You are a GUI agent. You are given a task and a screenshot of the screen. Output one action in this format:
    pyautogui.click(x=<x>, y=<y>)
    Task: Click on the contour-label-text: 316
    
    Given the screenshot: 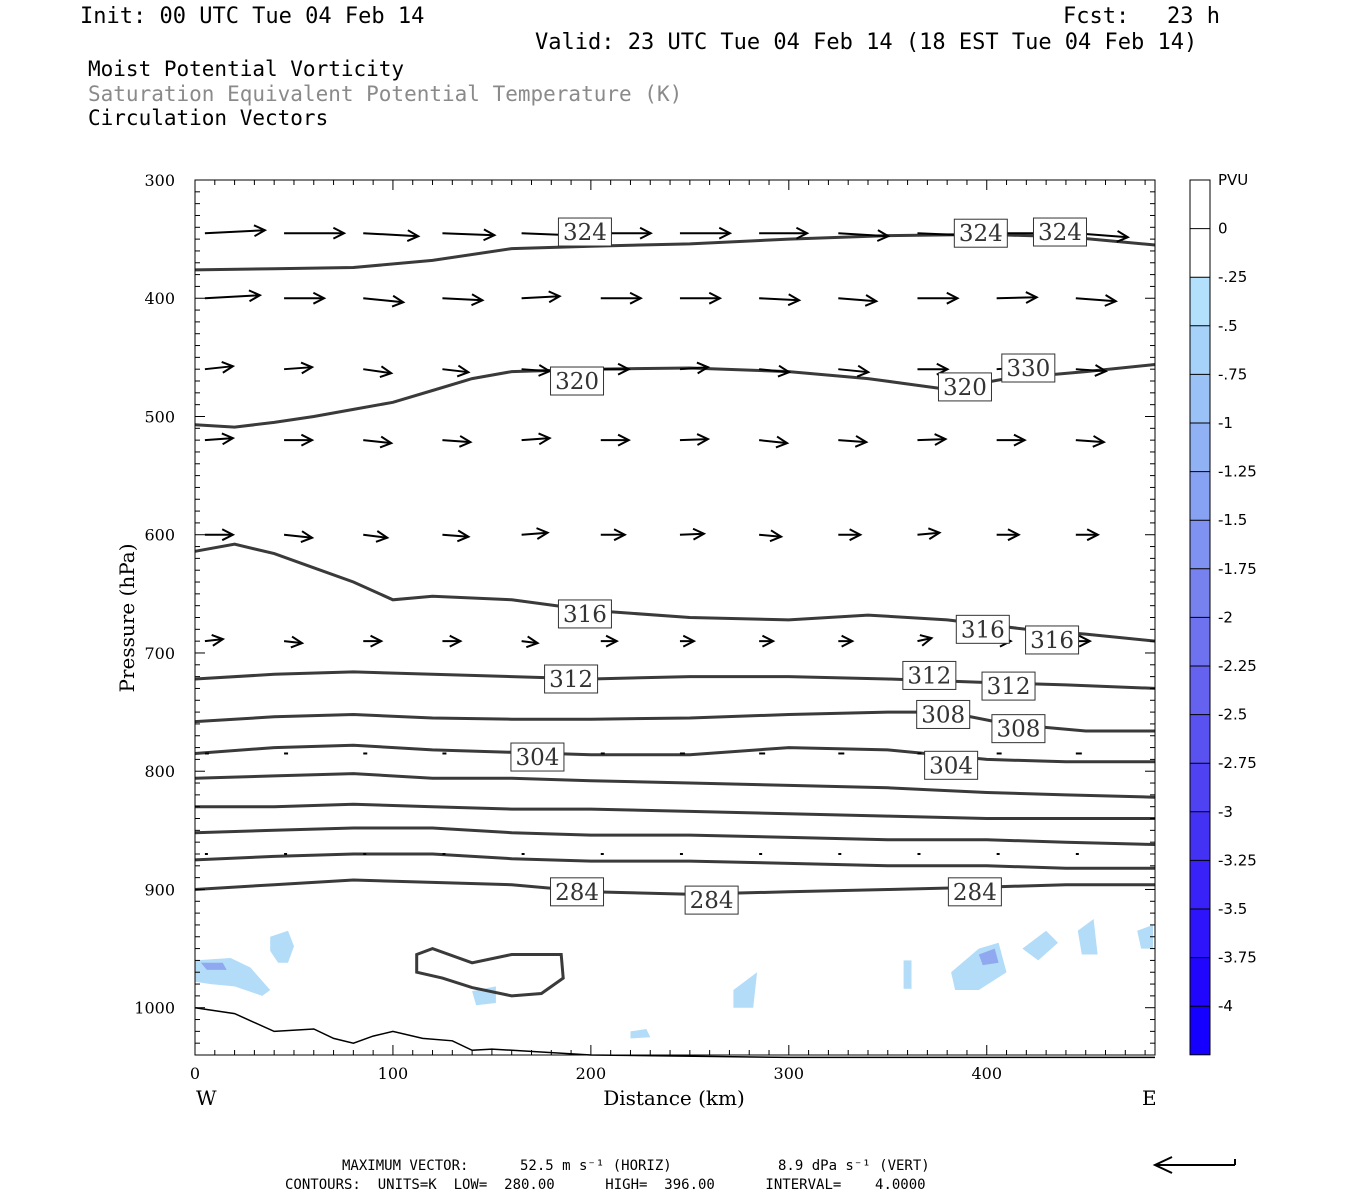 What is the action you would take?
    pyautogui.click(x=585, y=615)
    